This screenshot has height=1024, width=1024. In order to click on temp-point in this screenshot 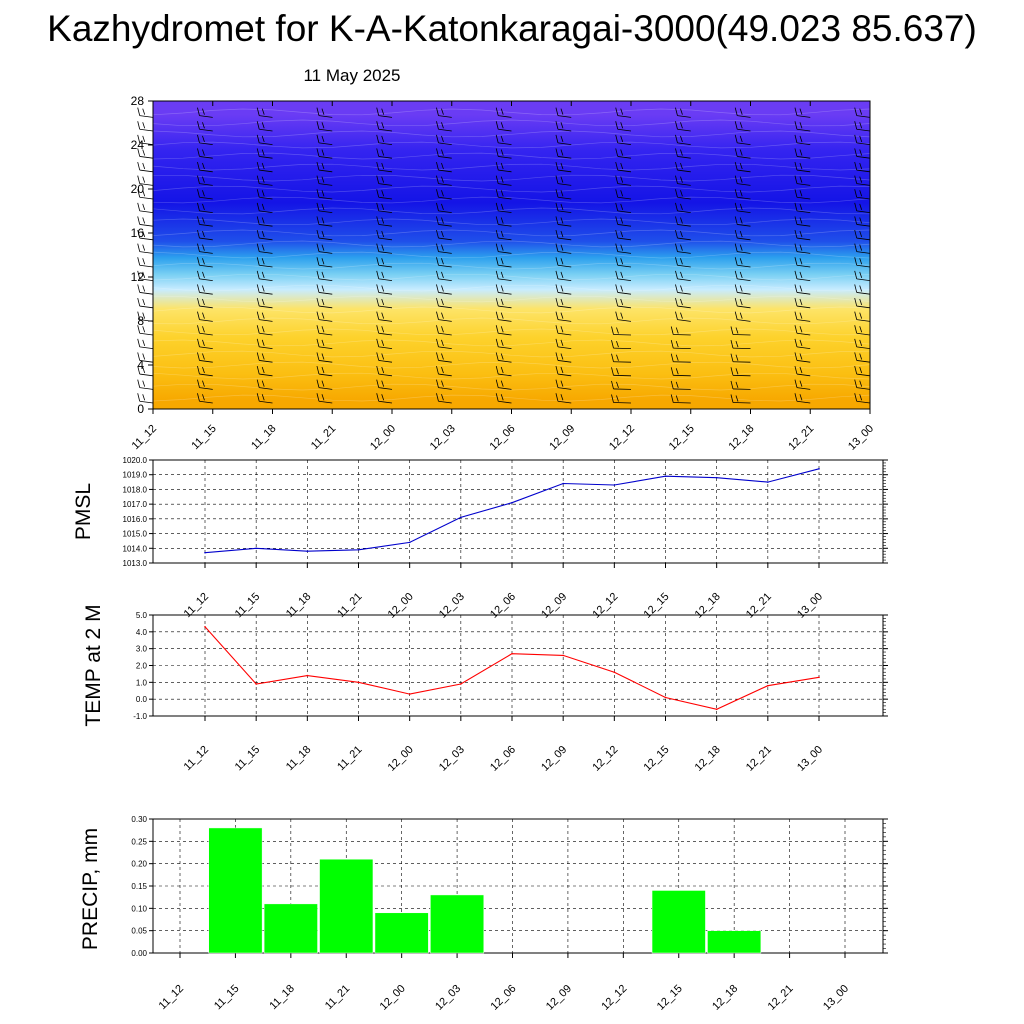, I will do `click(358, 682)`.